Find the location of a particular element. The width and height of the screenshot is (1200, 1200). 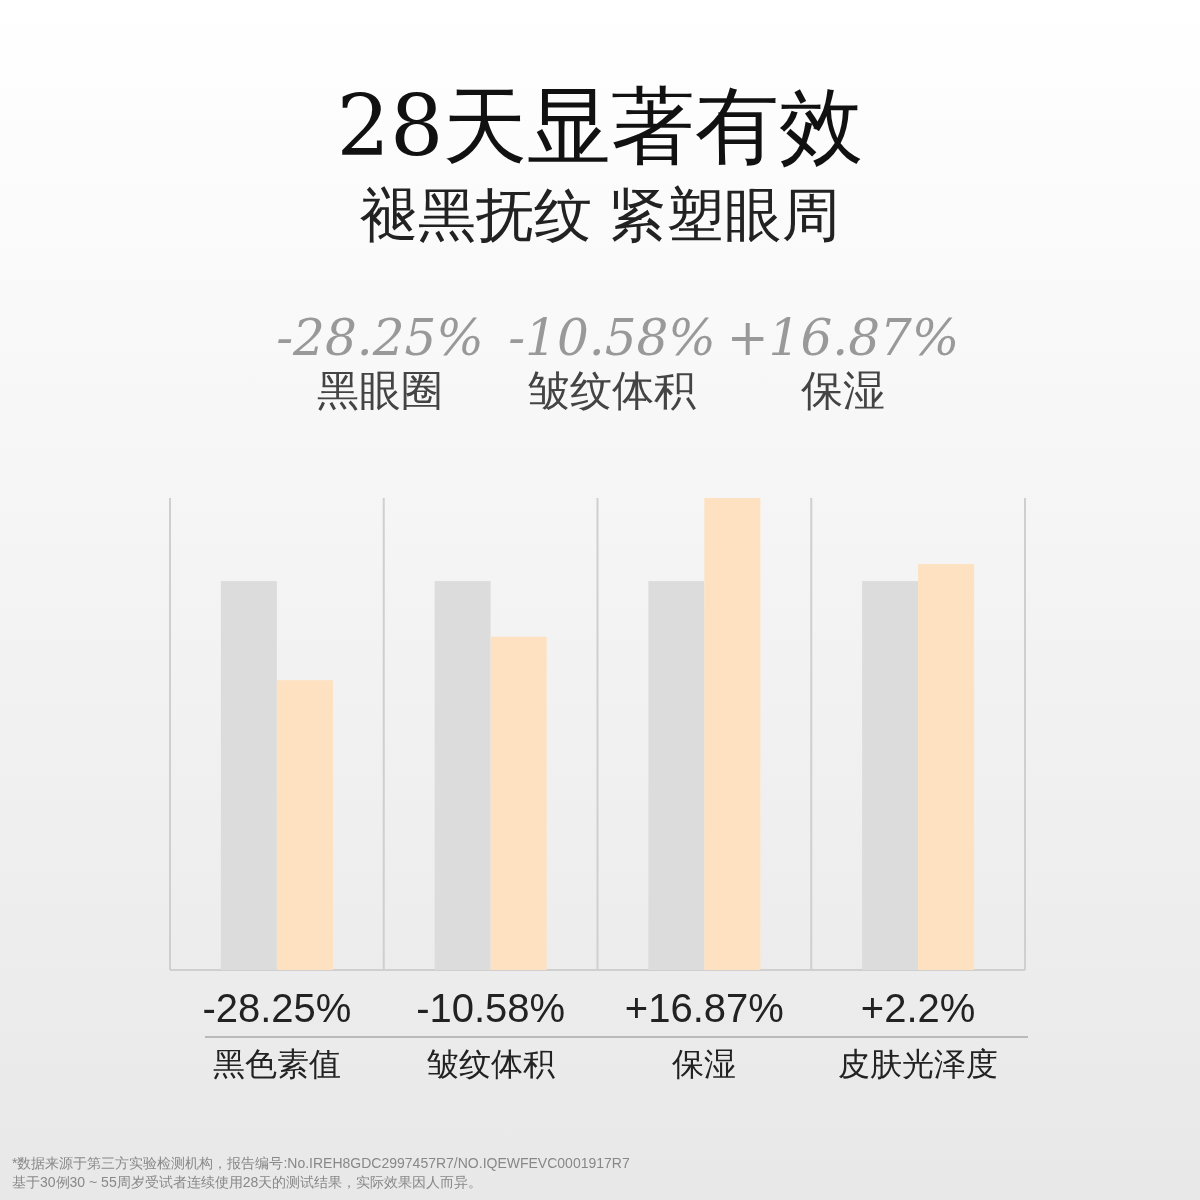

text: 黑眼圈 is located at coordinates (380, 390).